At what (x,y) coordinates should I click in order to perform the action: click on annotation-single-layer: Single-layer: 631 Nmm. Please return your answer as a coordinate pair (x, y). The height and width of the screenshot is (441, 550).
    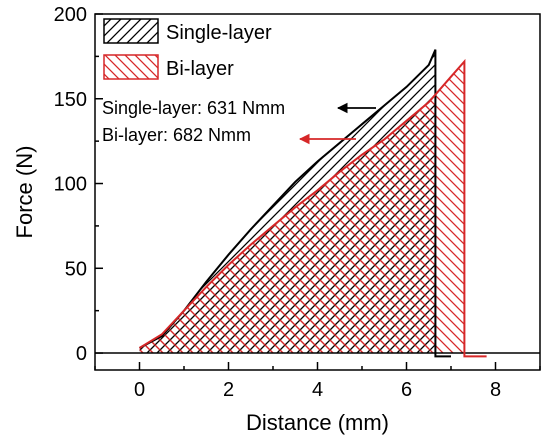
    Looking at the image, I should click on (193, 108).